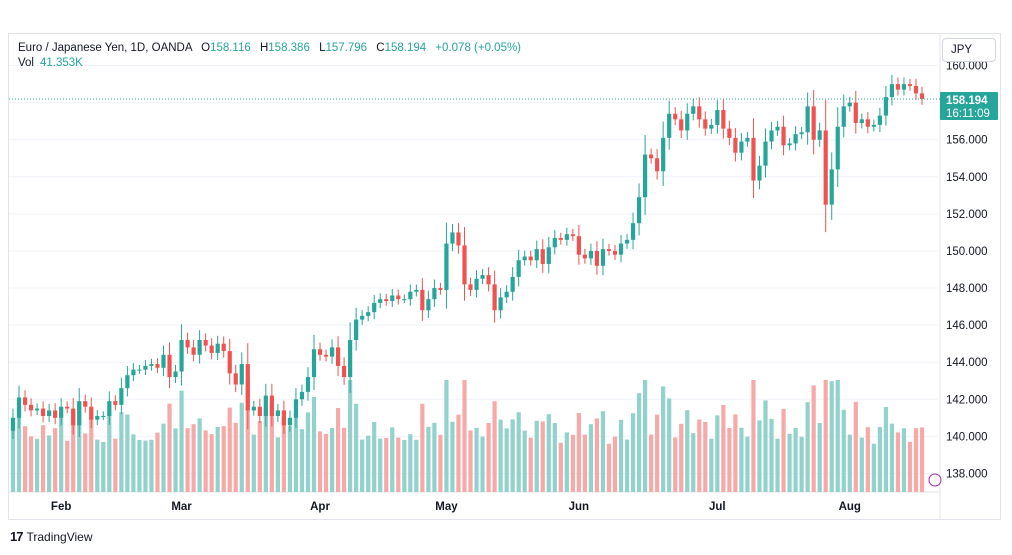 The width and height of the screenshot is (1012, 555). Describe the element at coordinates (967, 363) in the screenshot. I see `price-tick-label: 144.000` at that location.